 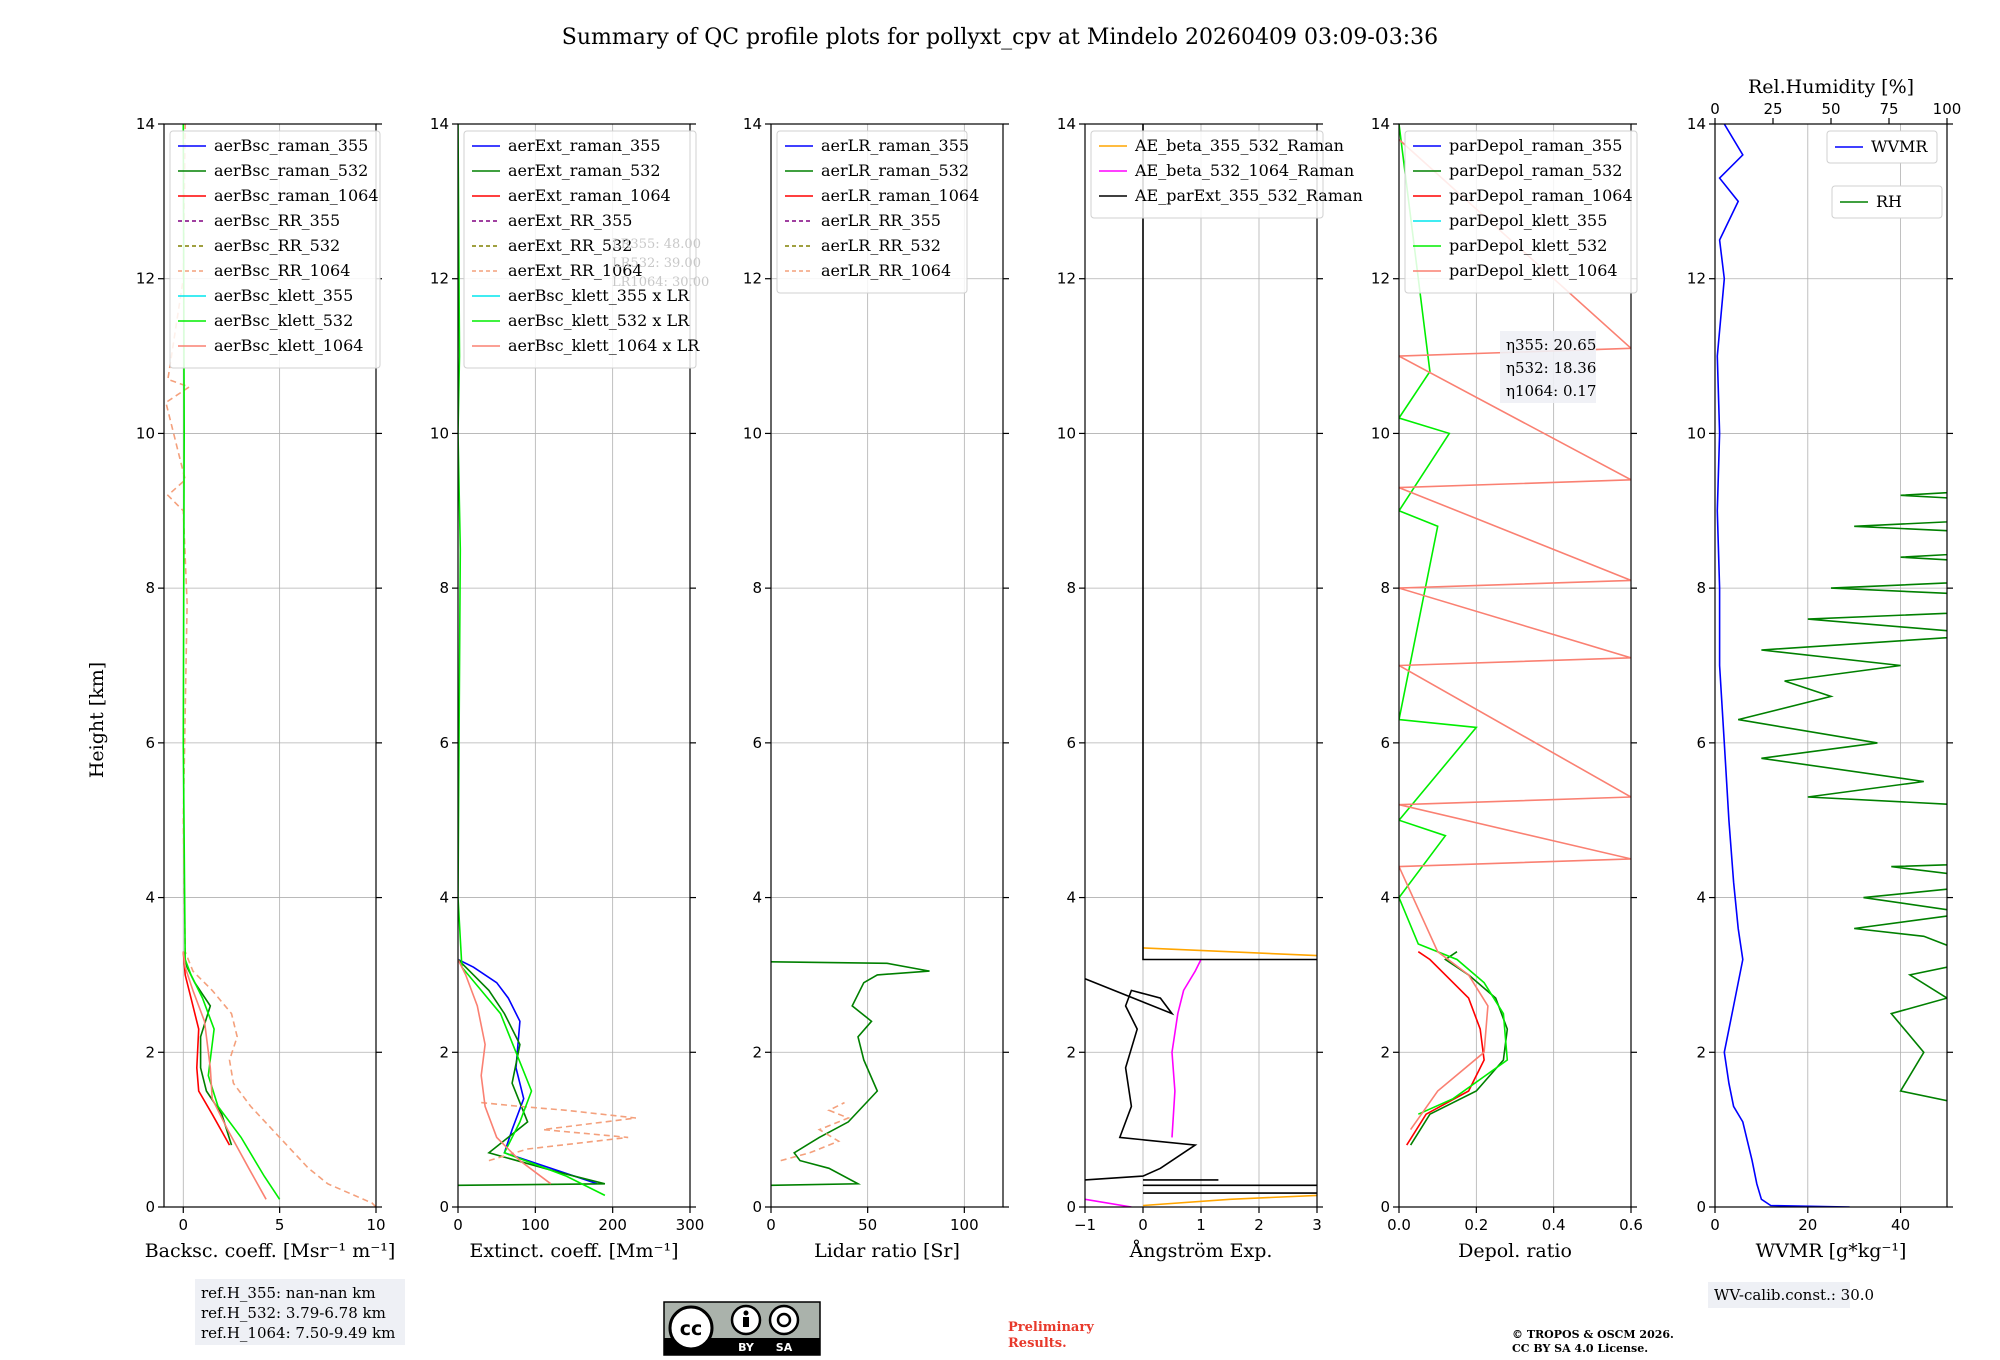 I want to click on by-icon-body, so click(x=746, y=1322).